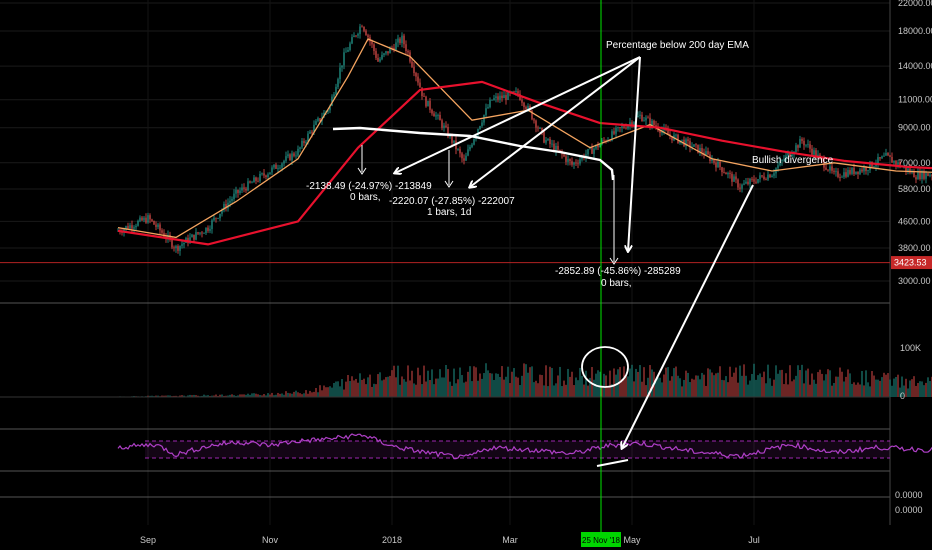 The width and height of the screenshot is (932, 550). Describe the element at coordinates (270, 540) in the screenshot. I see `x-tick-label: Nov` at that location.